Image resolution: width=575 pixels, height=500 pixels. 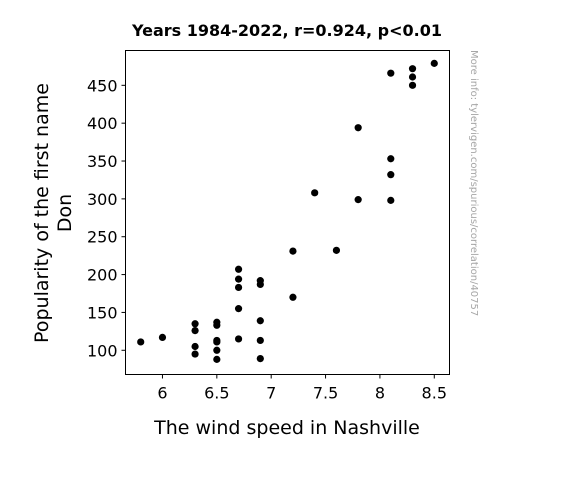 I want to click on x-tick-label: 7.5, so click(x=325, y=393).